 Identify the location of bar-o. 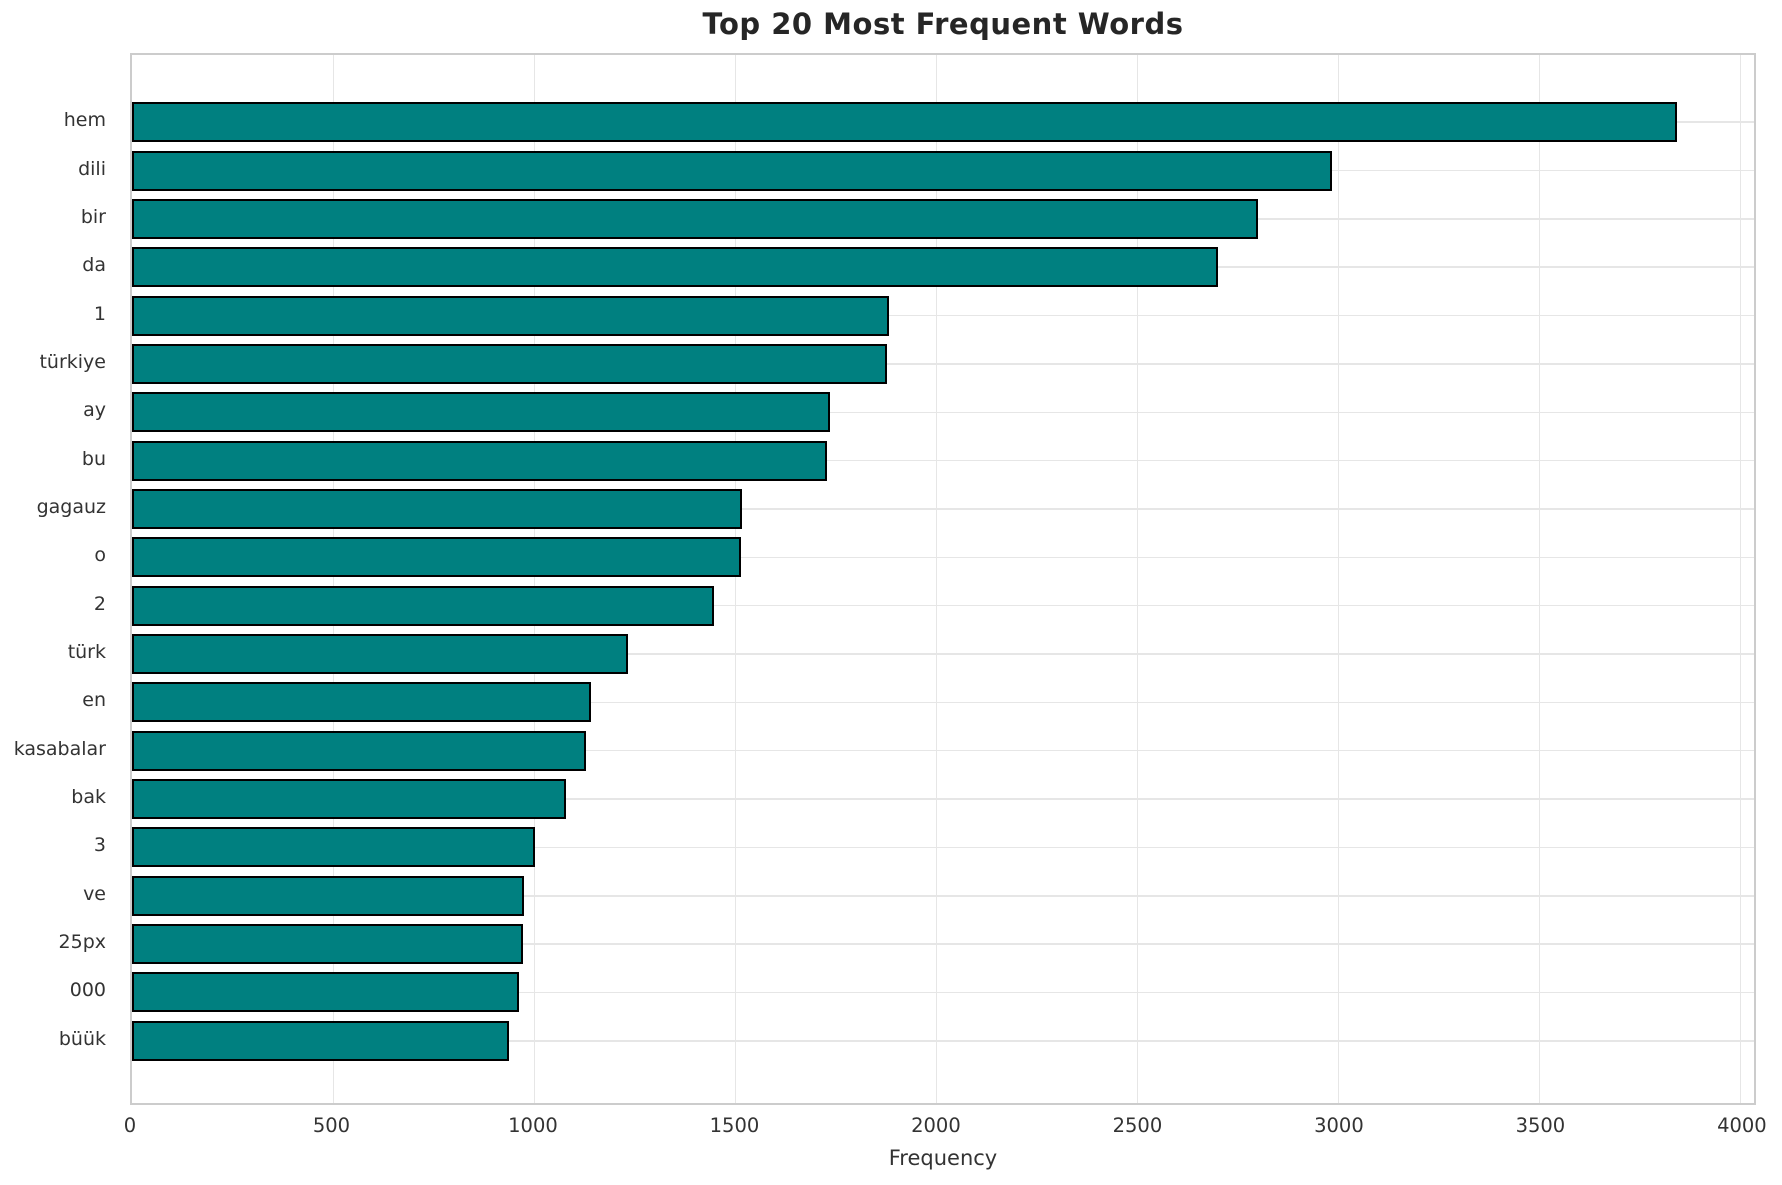
(436, 557).